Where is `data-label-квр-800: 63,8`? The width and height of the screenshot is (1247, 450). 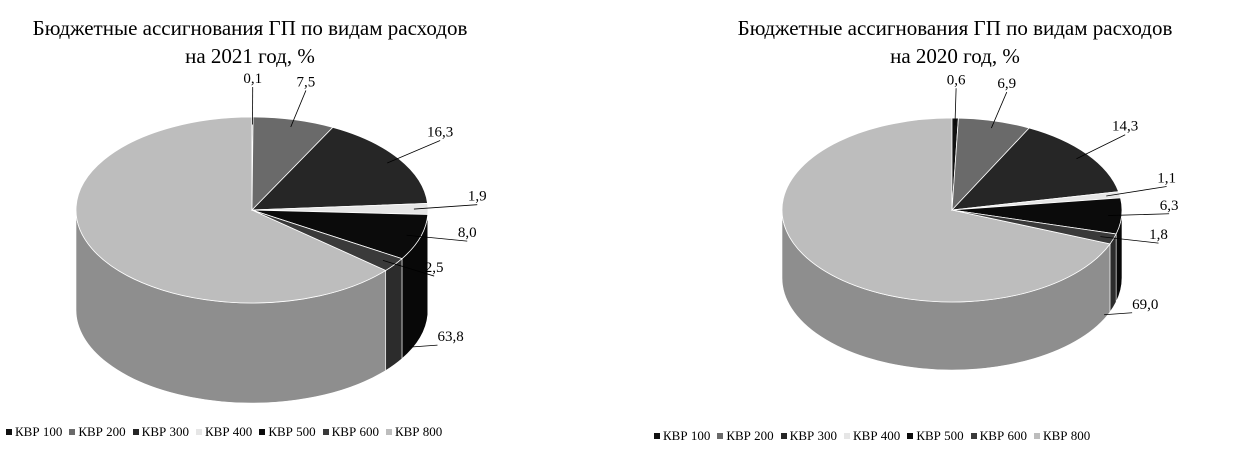 data-label-квр-800: 63,8 is located at coordinates (450, 337).